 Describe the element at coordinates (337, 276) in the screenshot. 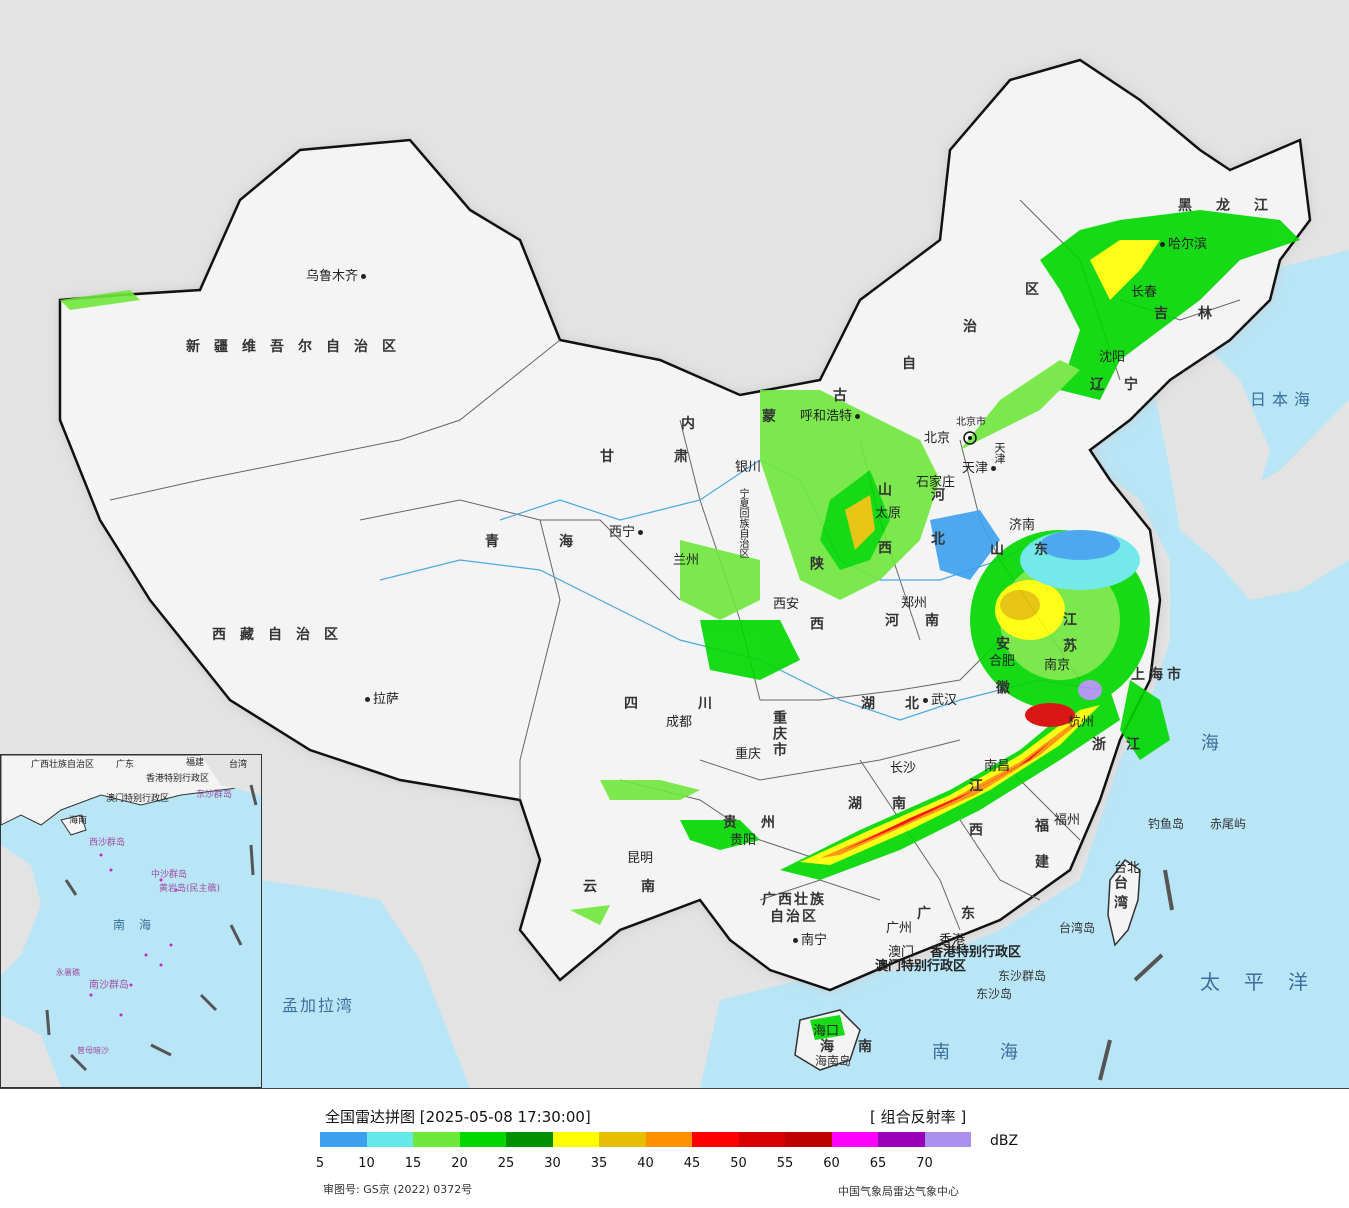

I see `city-urumqi: 乌鲁木齐` at that location.